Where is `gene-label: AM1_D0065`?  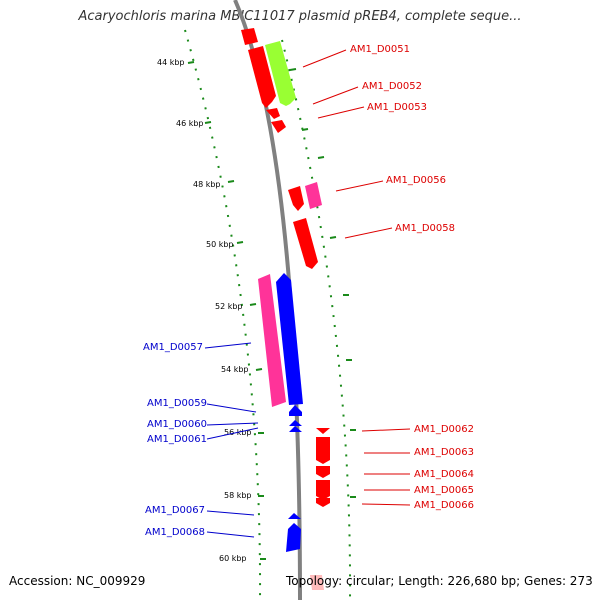
gene-label: AM1_D0065 is located at coordinates (444, 490).